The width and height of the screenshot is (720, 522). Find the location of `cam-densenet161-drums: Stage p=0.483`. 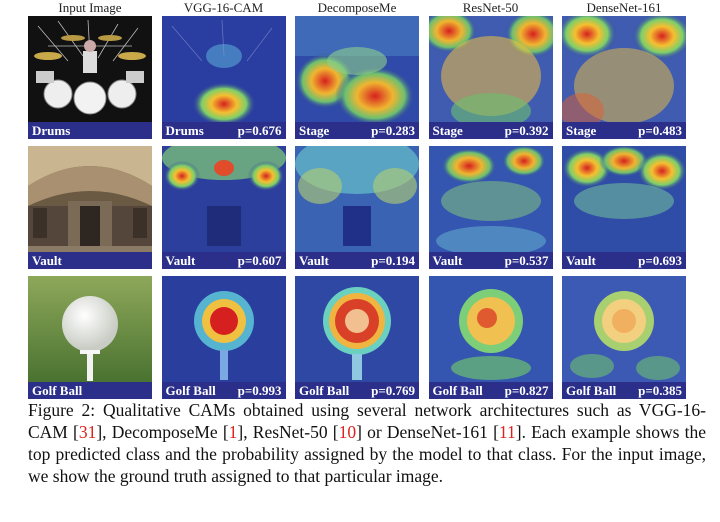

cam-densenet161-drums: Stage p=0.483 is located at coordinates (624, 77).